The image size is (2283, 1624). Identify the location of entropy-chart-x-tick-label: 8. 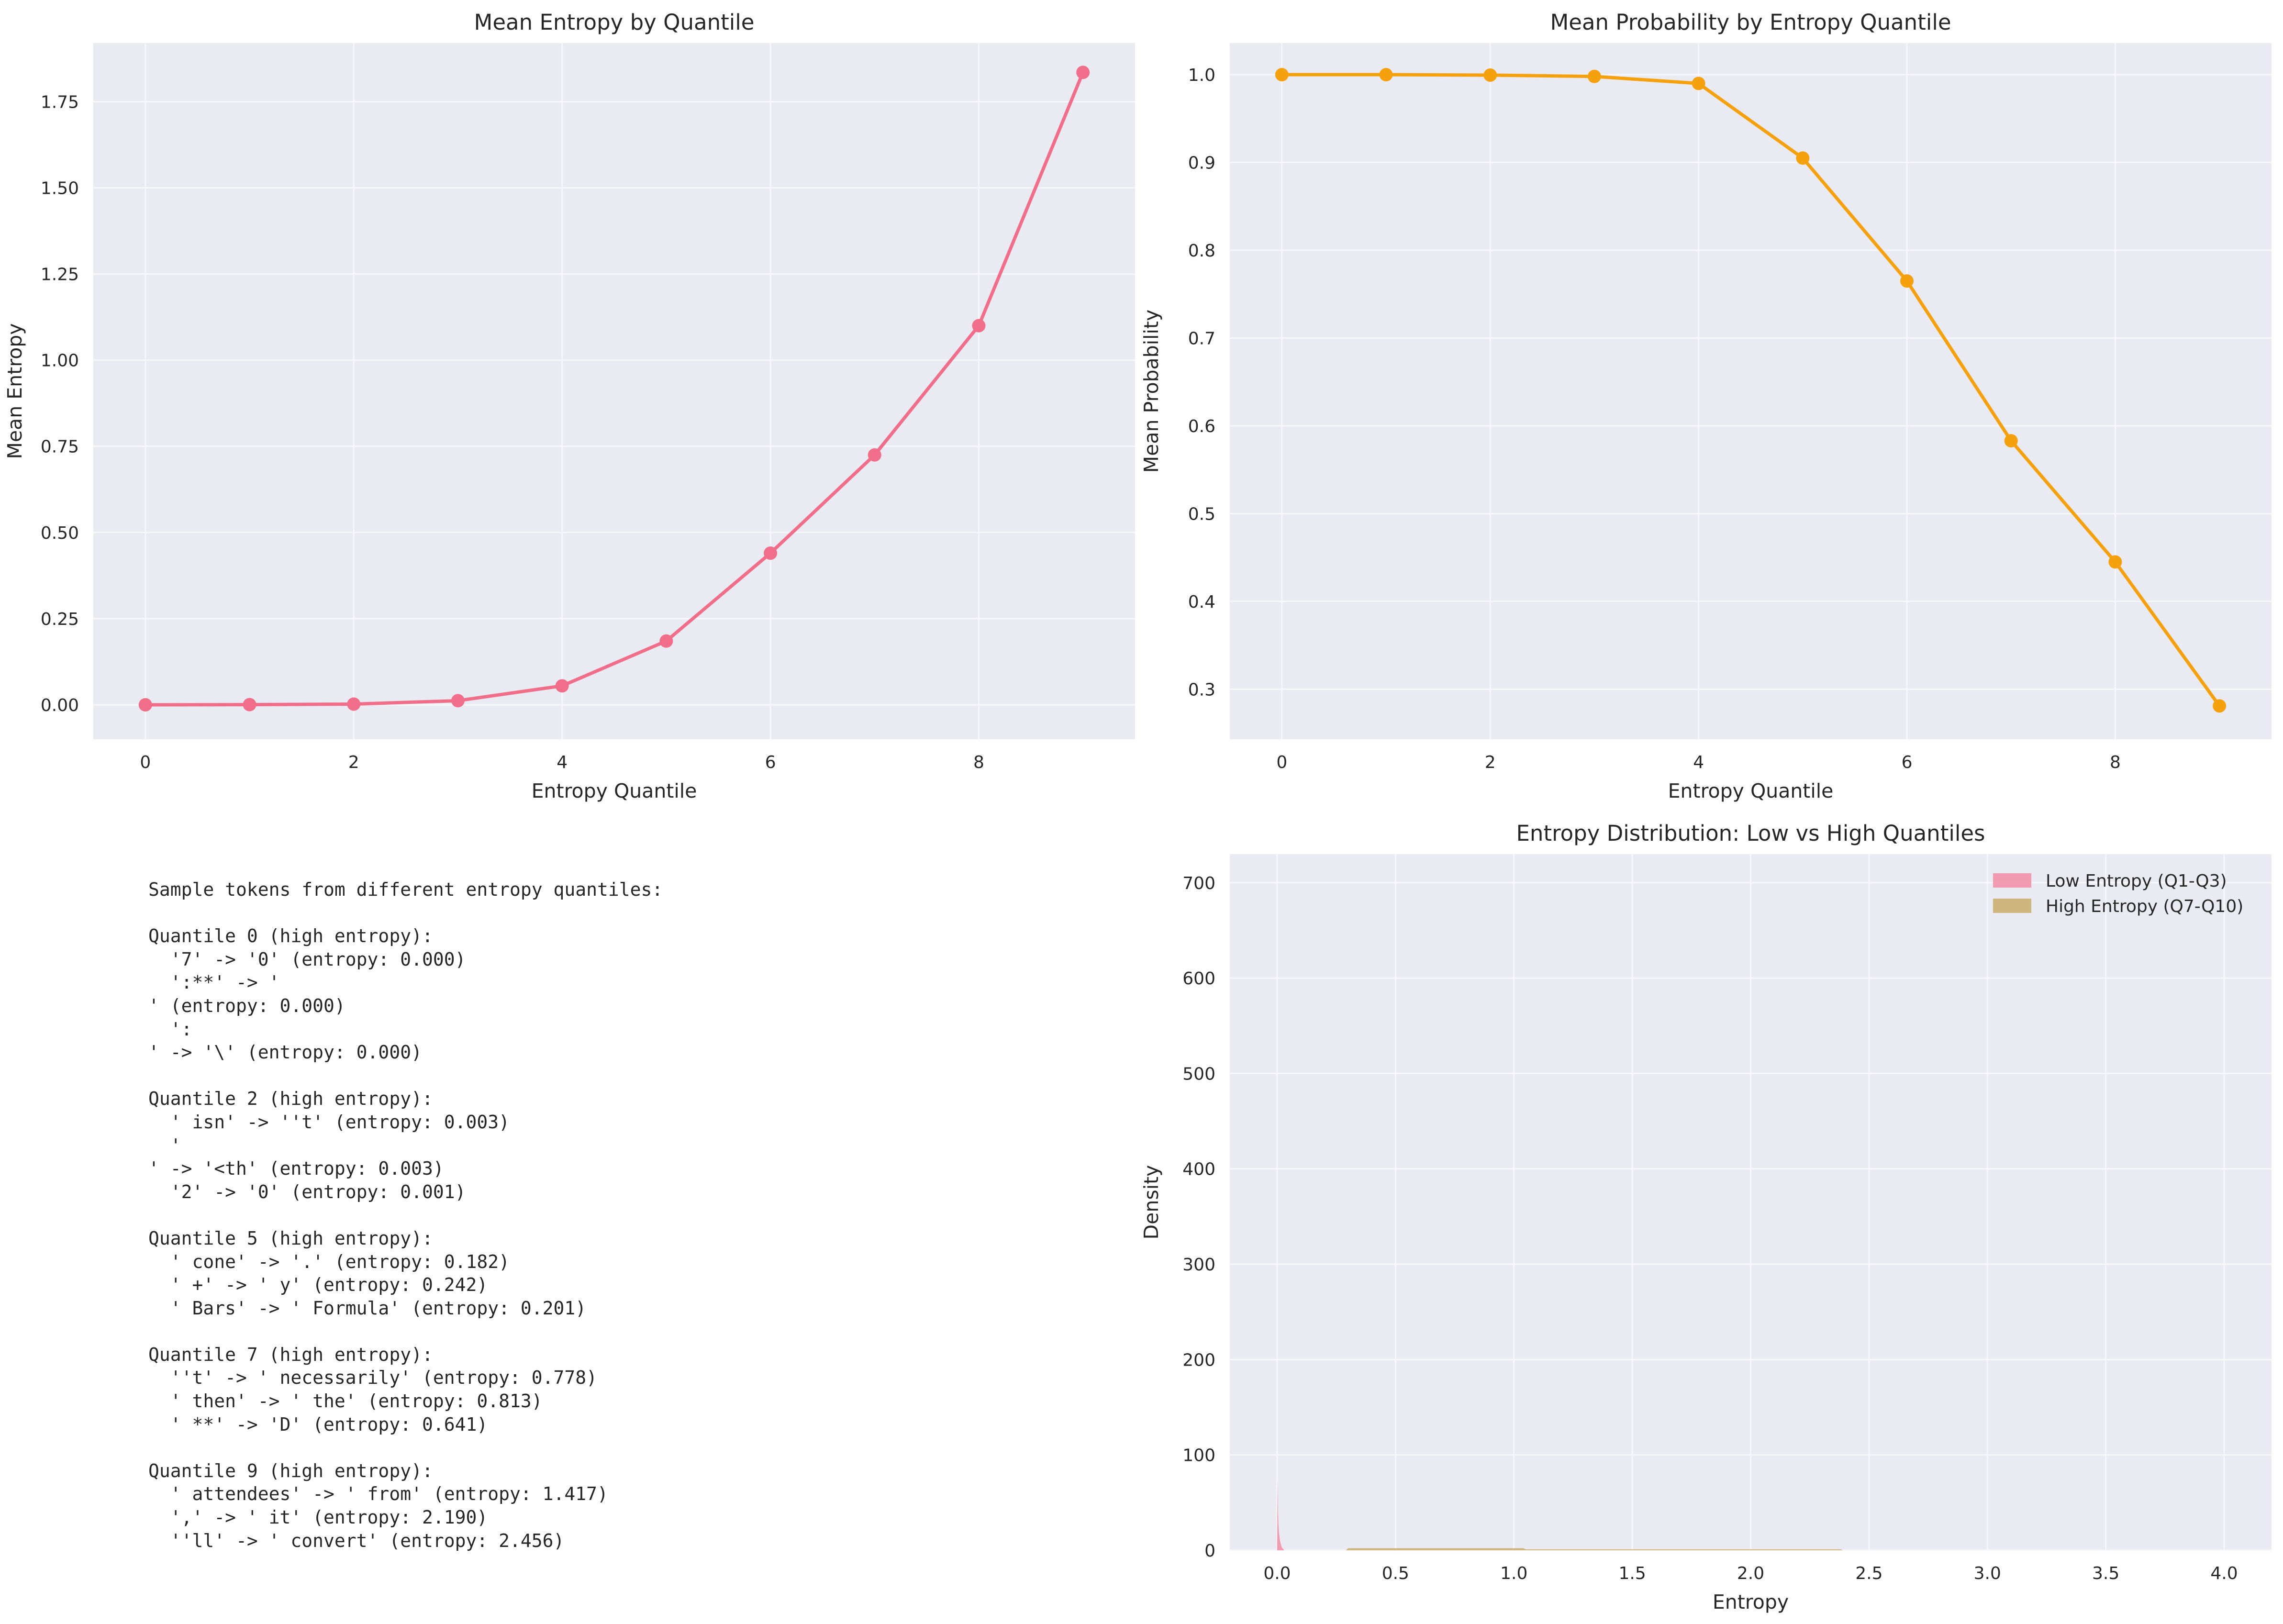
(978, 763).